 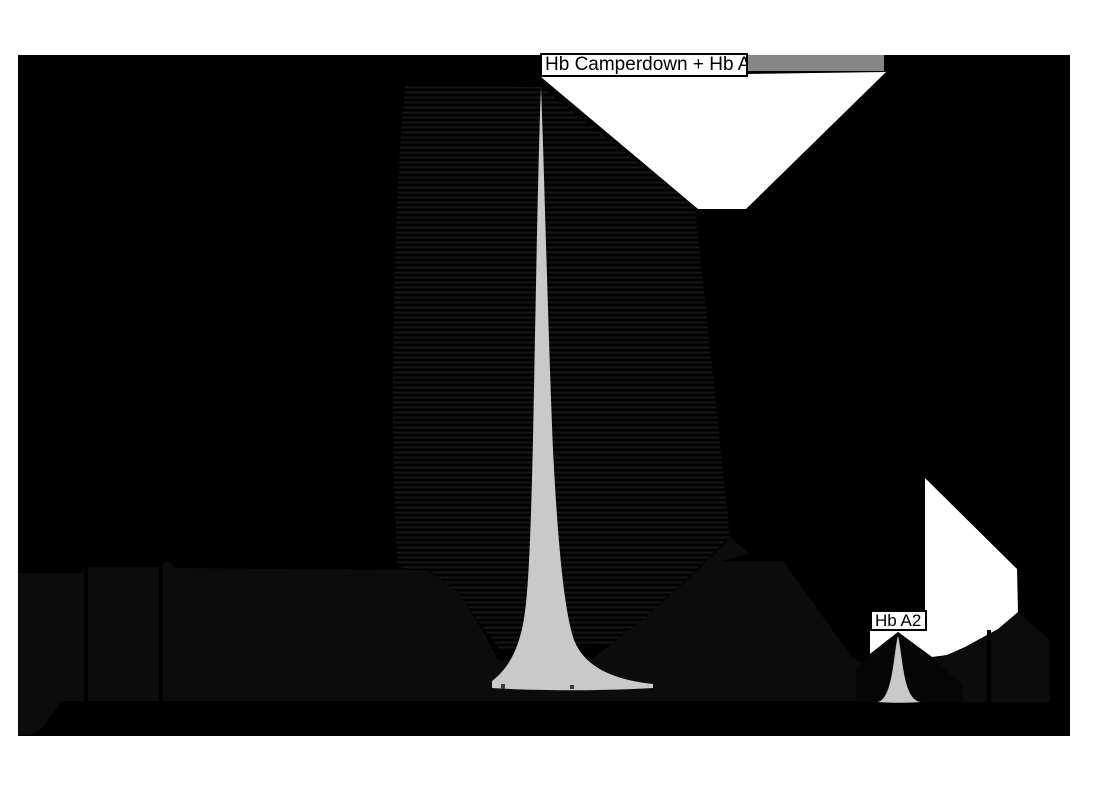 I want to click on minor-peak-label: Hb A2, so click(x=898, y=620).